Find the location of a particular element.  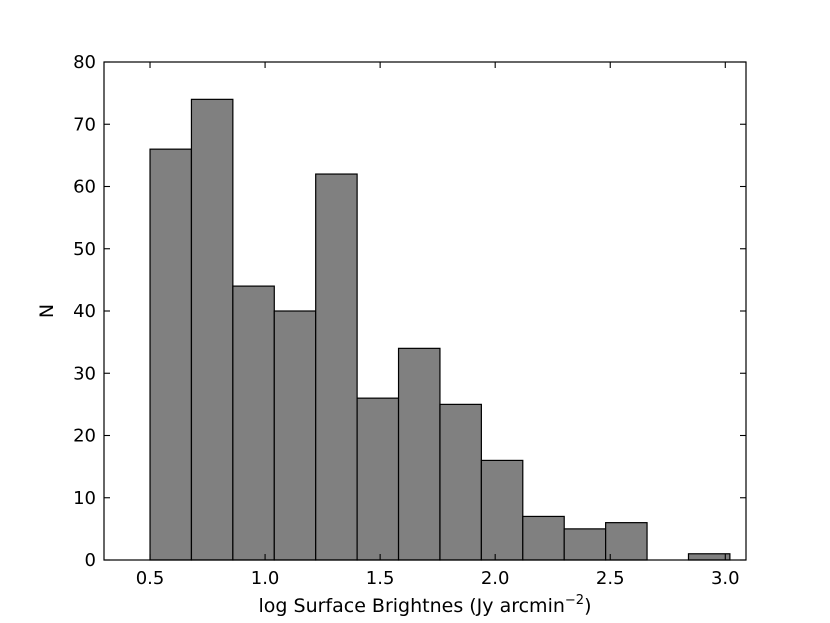

x-tick-label-5: 3.0 is located at coordinates (725, 578).